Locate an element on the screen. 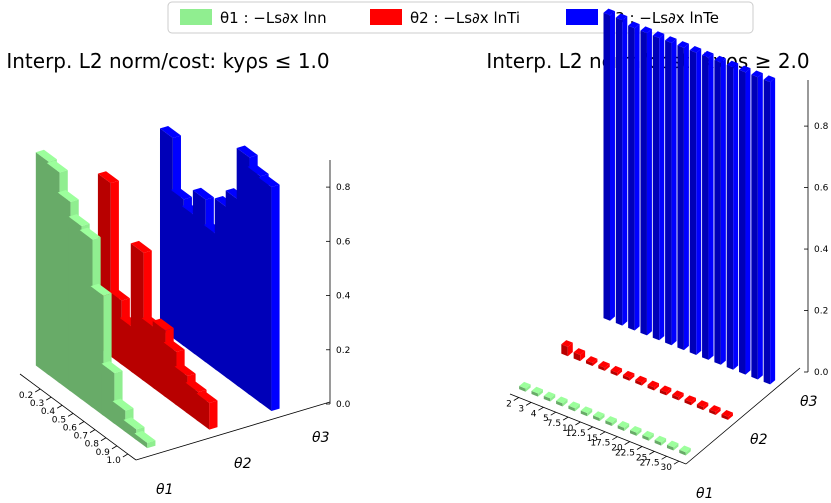  z-tick-label: 0.6 is located at coordinates (343, 242).